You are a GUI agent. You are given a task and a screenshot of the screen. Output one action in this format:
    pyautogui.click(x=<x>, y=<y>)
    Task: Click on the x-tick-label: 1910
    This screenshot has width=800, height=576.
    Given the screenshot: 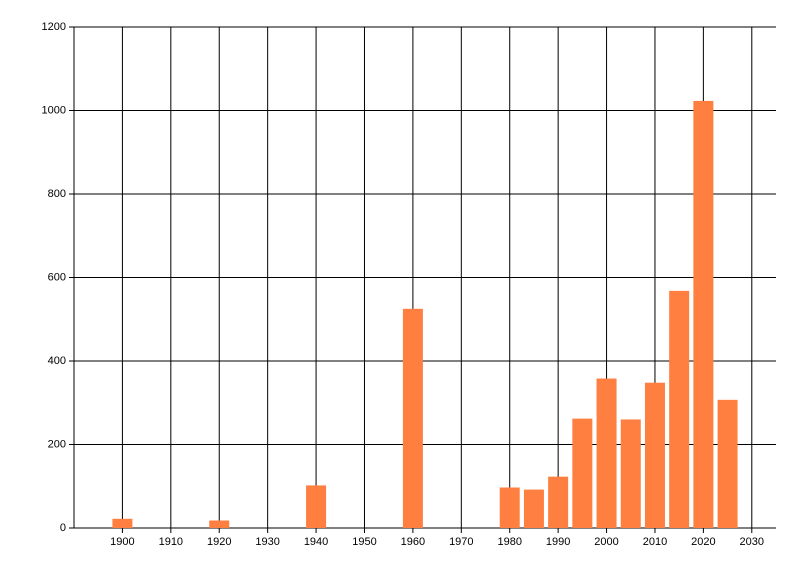 What is the action you would take?
    pyautogui.click(x=171, y=542)
    